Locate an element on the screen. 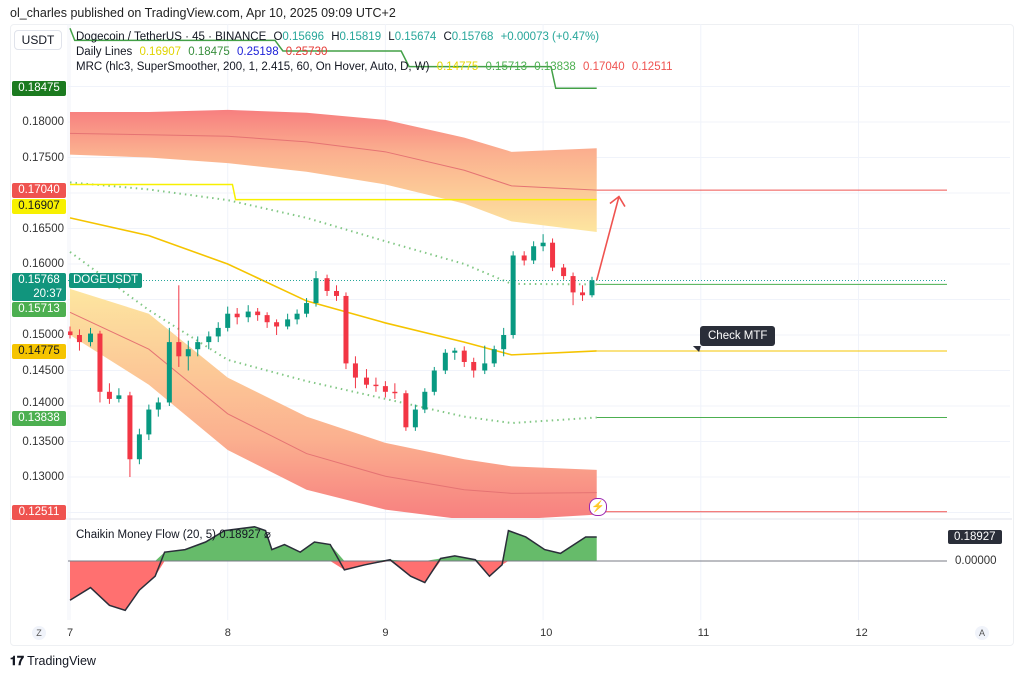  cmf-title: Chaikin Money Flow (20, 5) is located at coordinates (146, 535).